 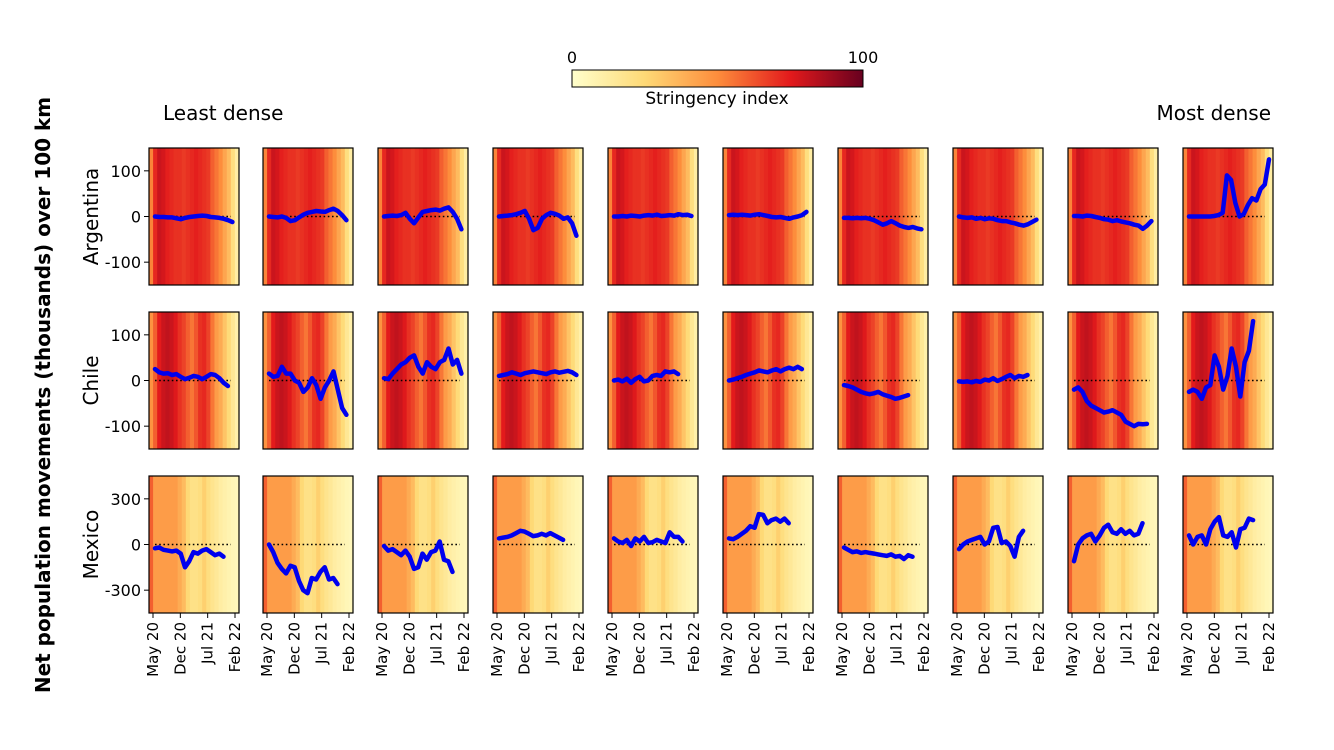 What do you see at coordinates (716, 99) in the screenshot?
I see `colorbar-title: Stringency index` at bounding box center [716, 99].